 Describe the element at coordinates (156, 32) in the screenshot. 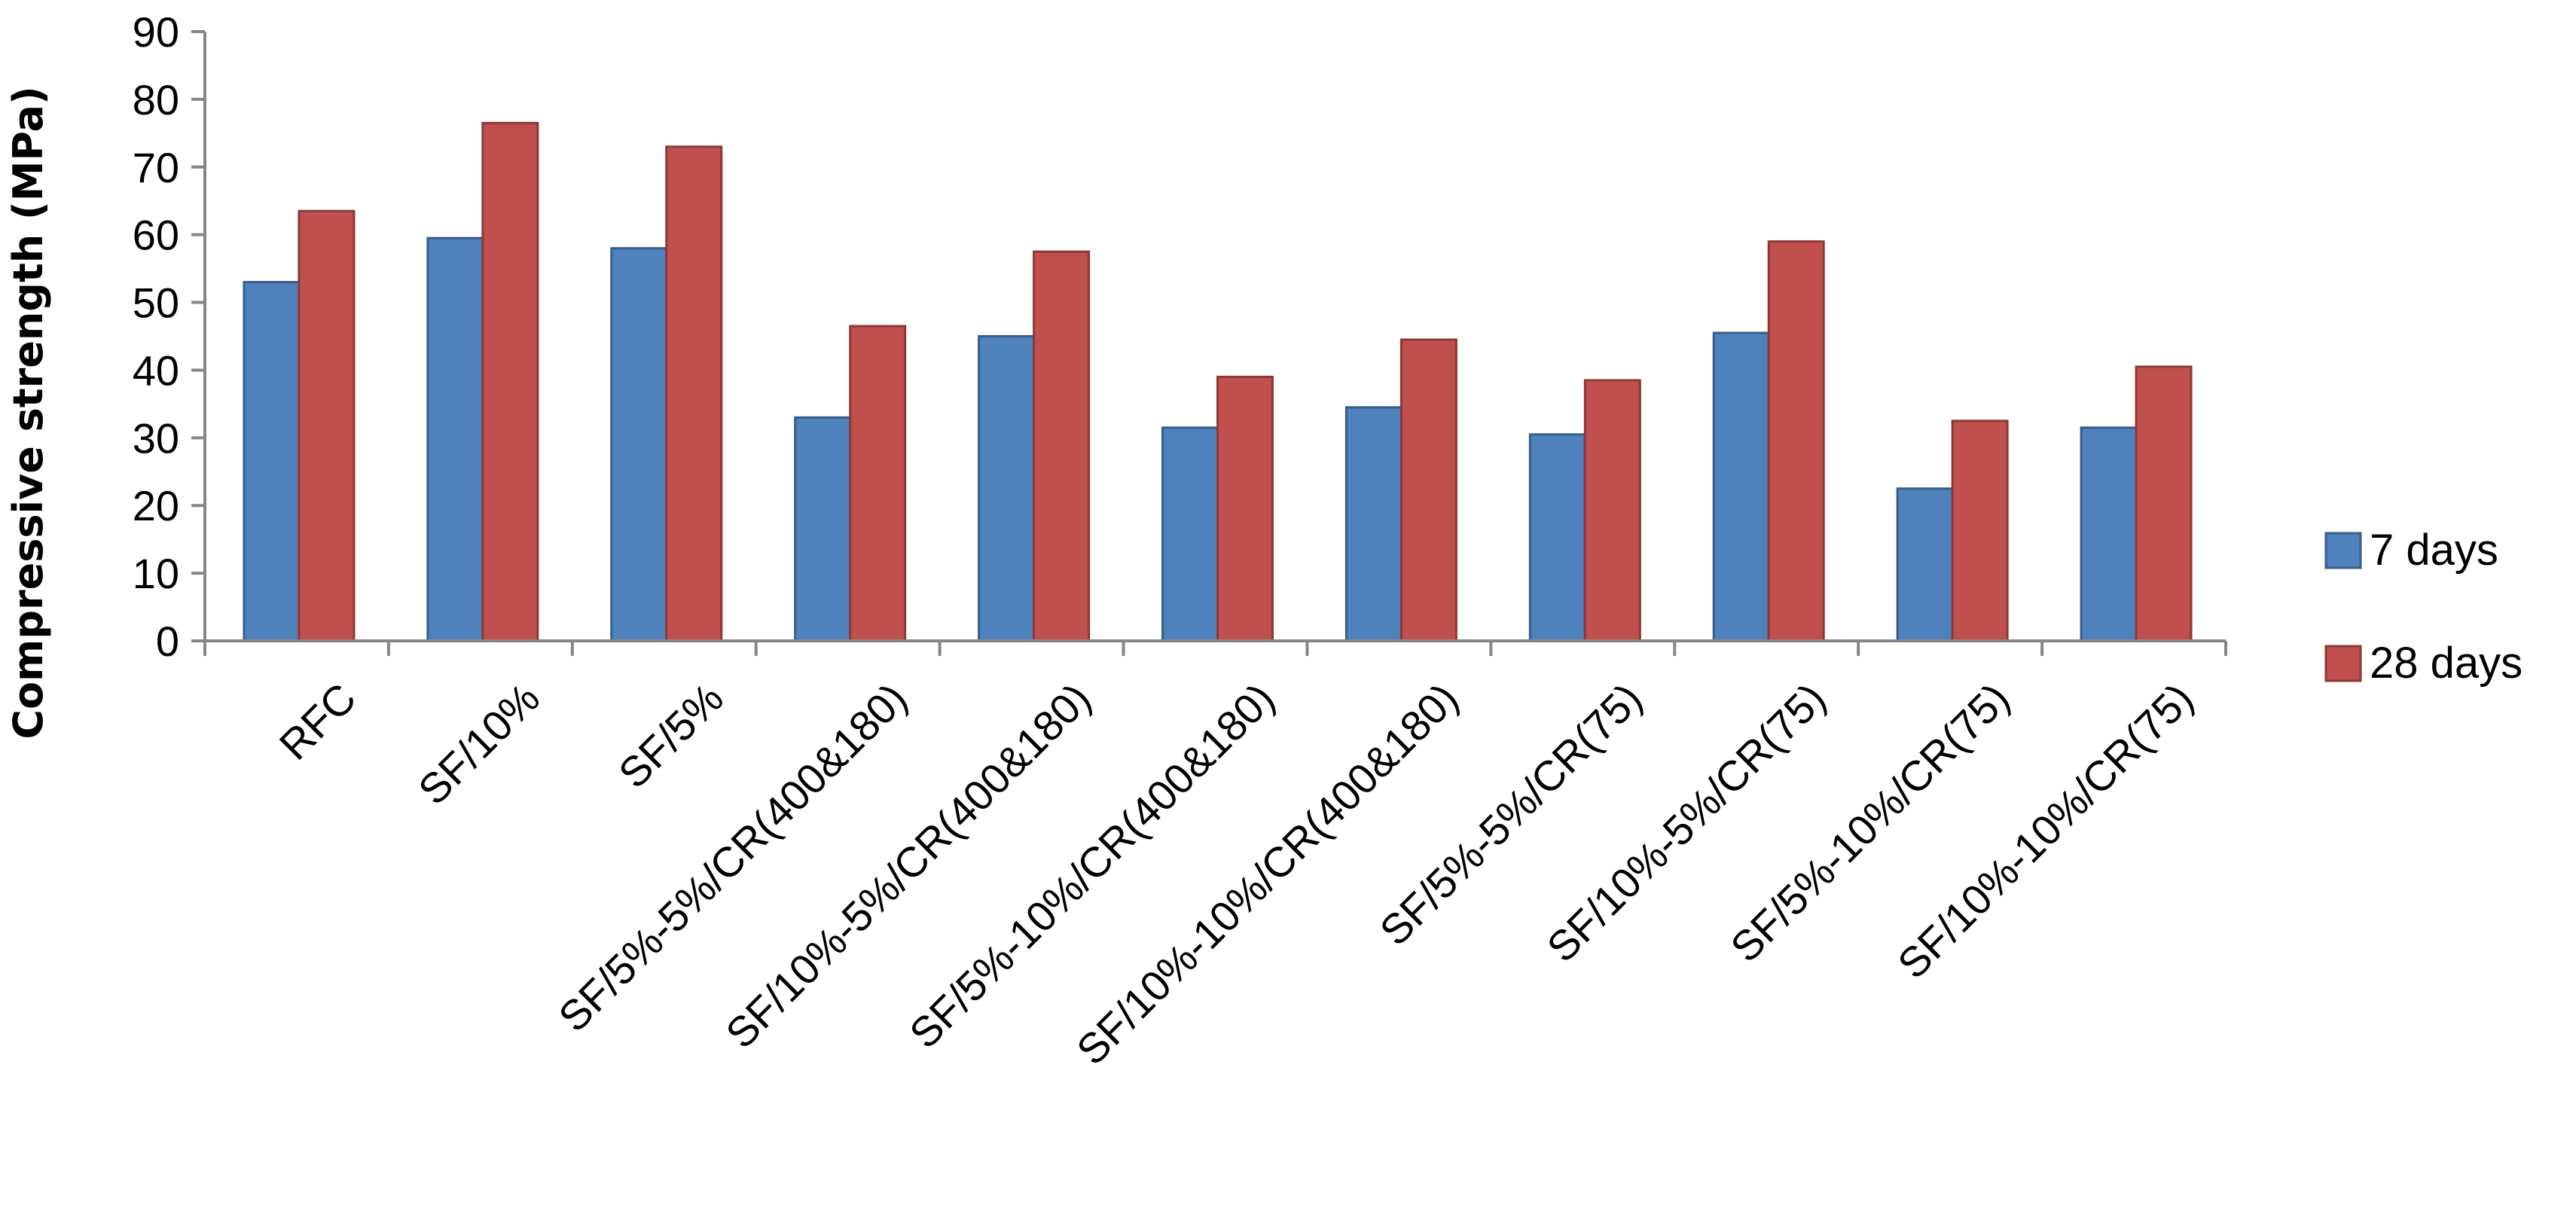

I see `y-tick-label: 90` at that location.